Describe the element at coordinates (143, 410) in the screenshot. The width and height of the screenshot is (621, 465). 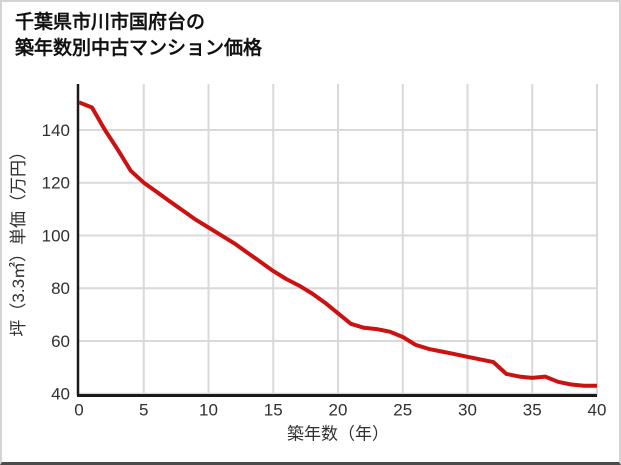
I see `x-tick-label: 5` at that location.